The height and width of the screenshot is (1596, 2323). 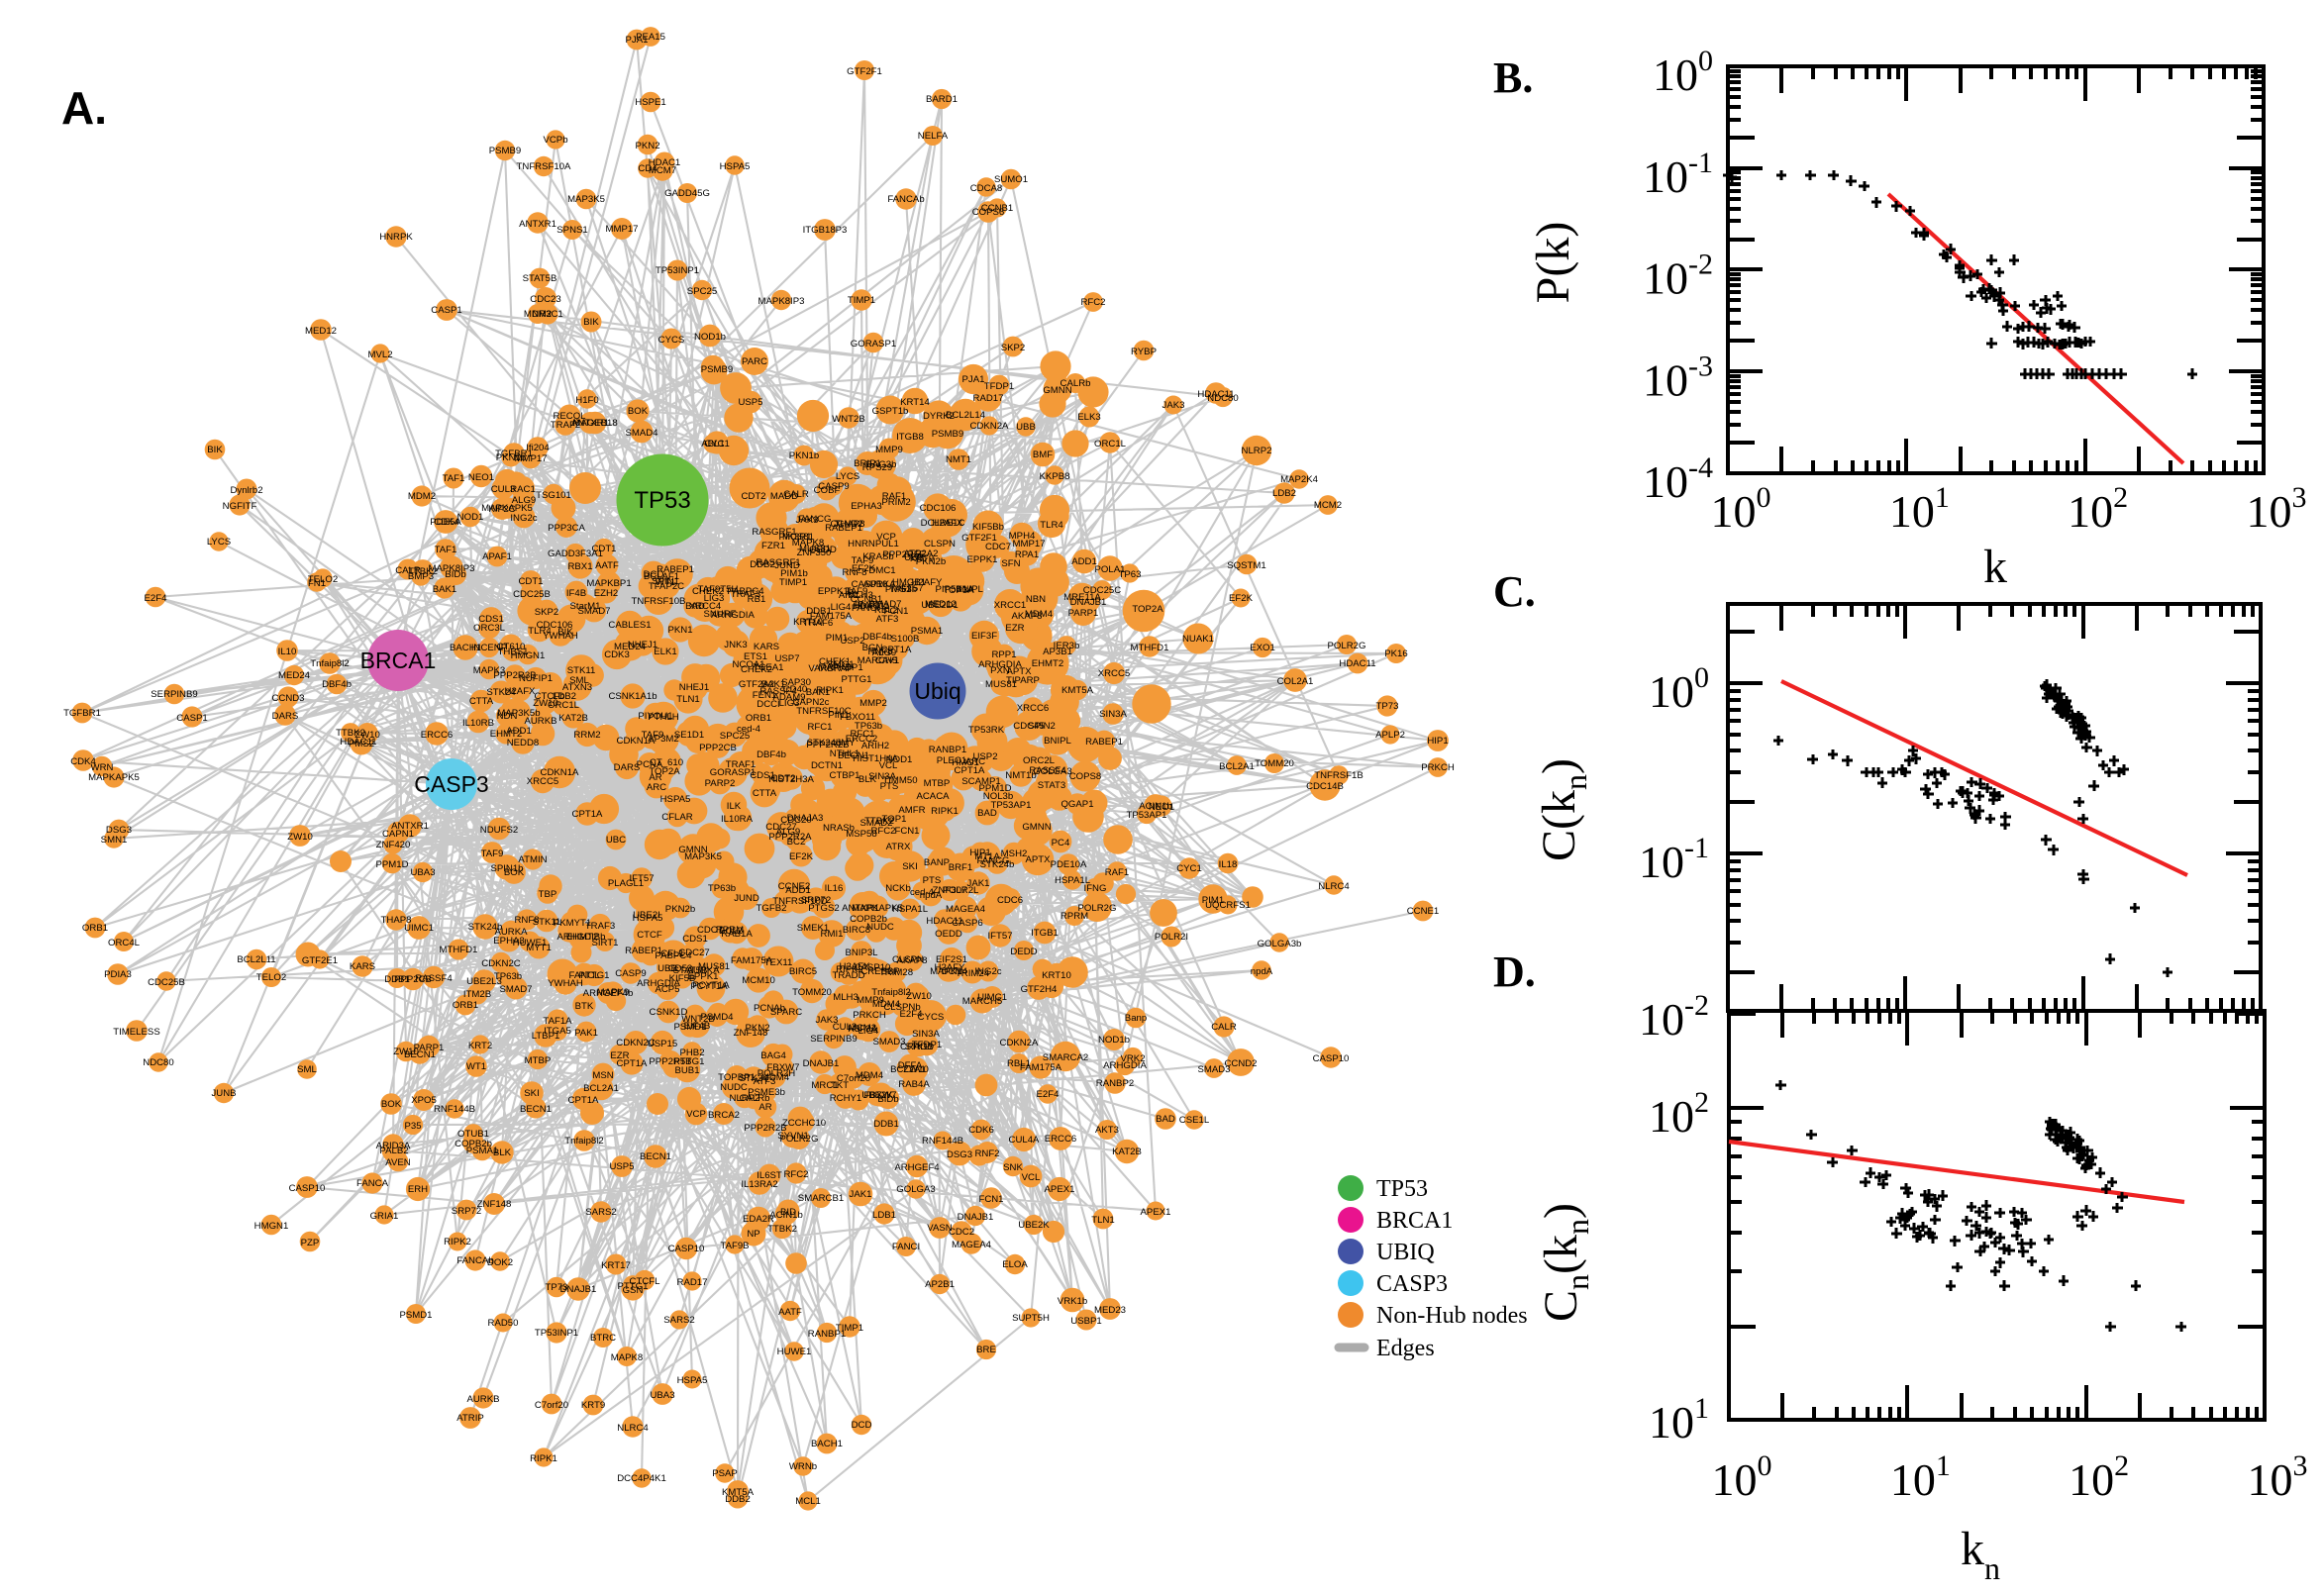 What do you see at coordinates (655, 777) in the screenshot?
I see `svg-text: AR` at bounding box center [655, 777].